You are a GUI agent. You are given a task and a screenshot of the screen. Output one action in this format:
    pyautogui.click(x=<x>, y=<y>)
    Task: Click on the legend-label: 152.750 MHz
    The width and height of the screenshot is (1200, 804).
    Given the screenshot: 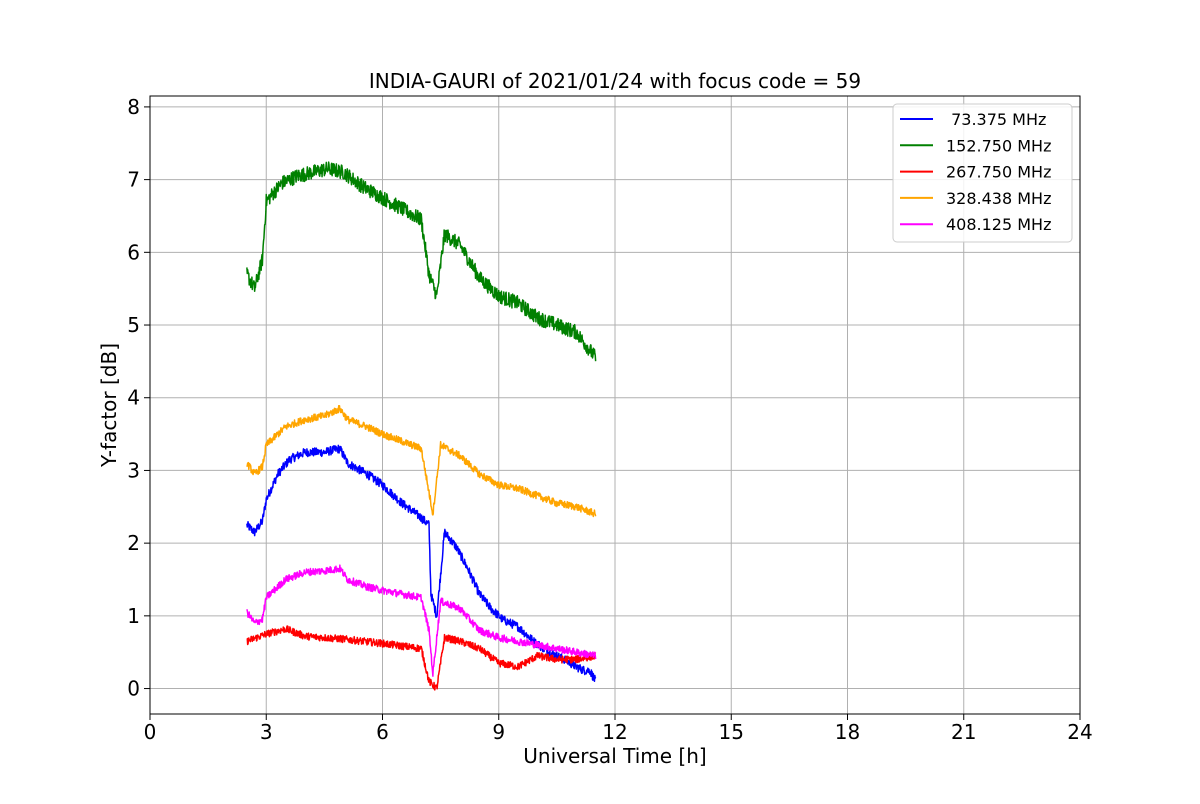 What is the action you would take?
    pyautogui.click(x=998, y=145)
    